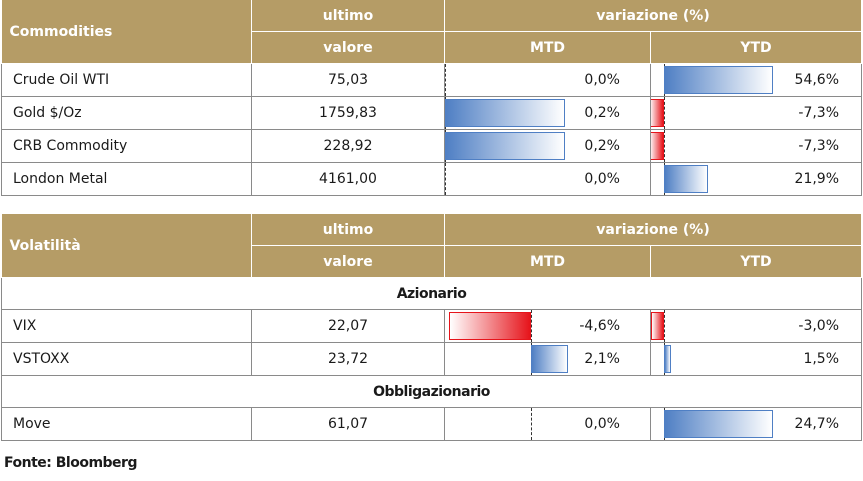  I want to click on table-row: VSTOXX 23,72 2,1% 1,5%, so click(432, 359).